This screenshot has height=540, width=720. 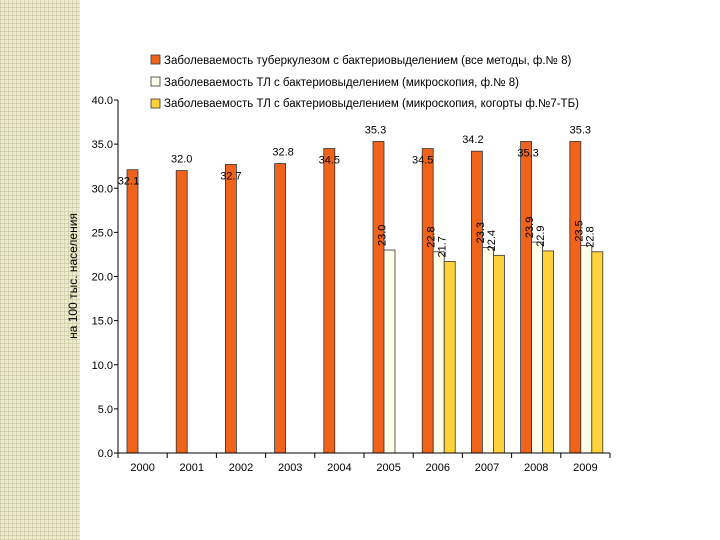 What do you see at coordinates (132, 311) in the screenshot?
I see `bar-s0-2000` at bounding box center [132, 311].